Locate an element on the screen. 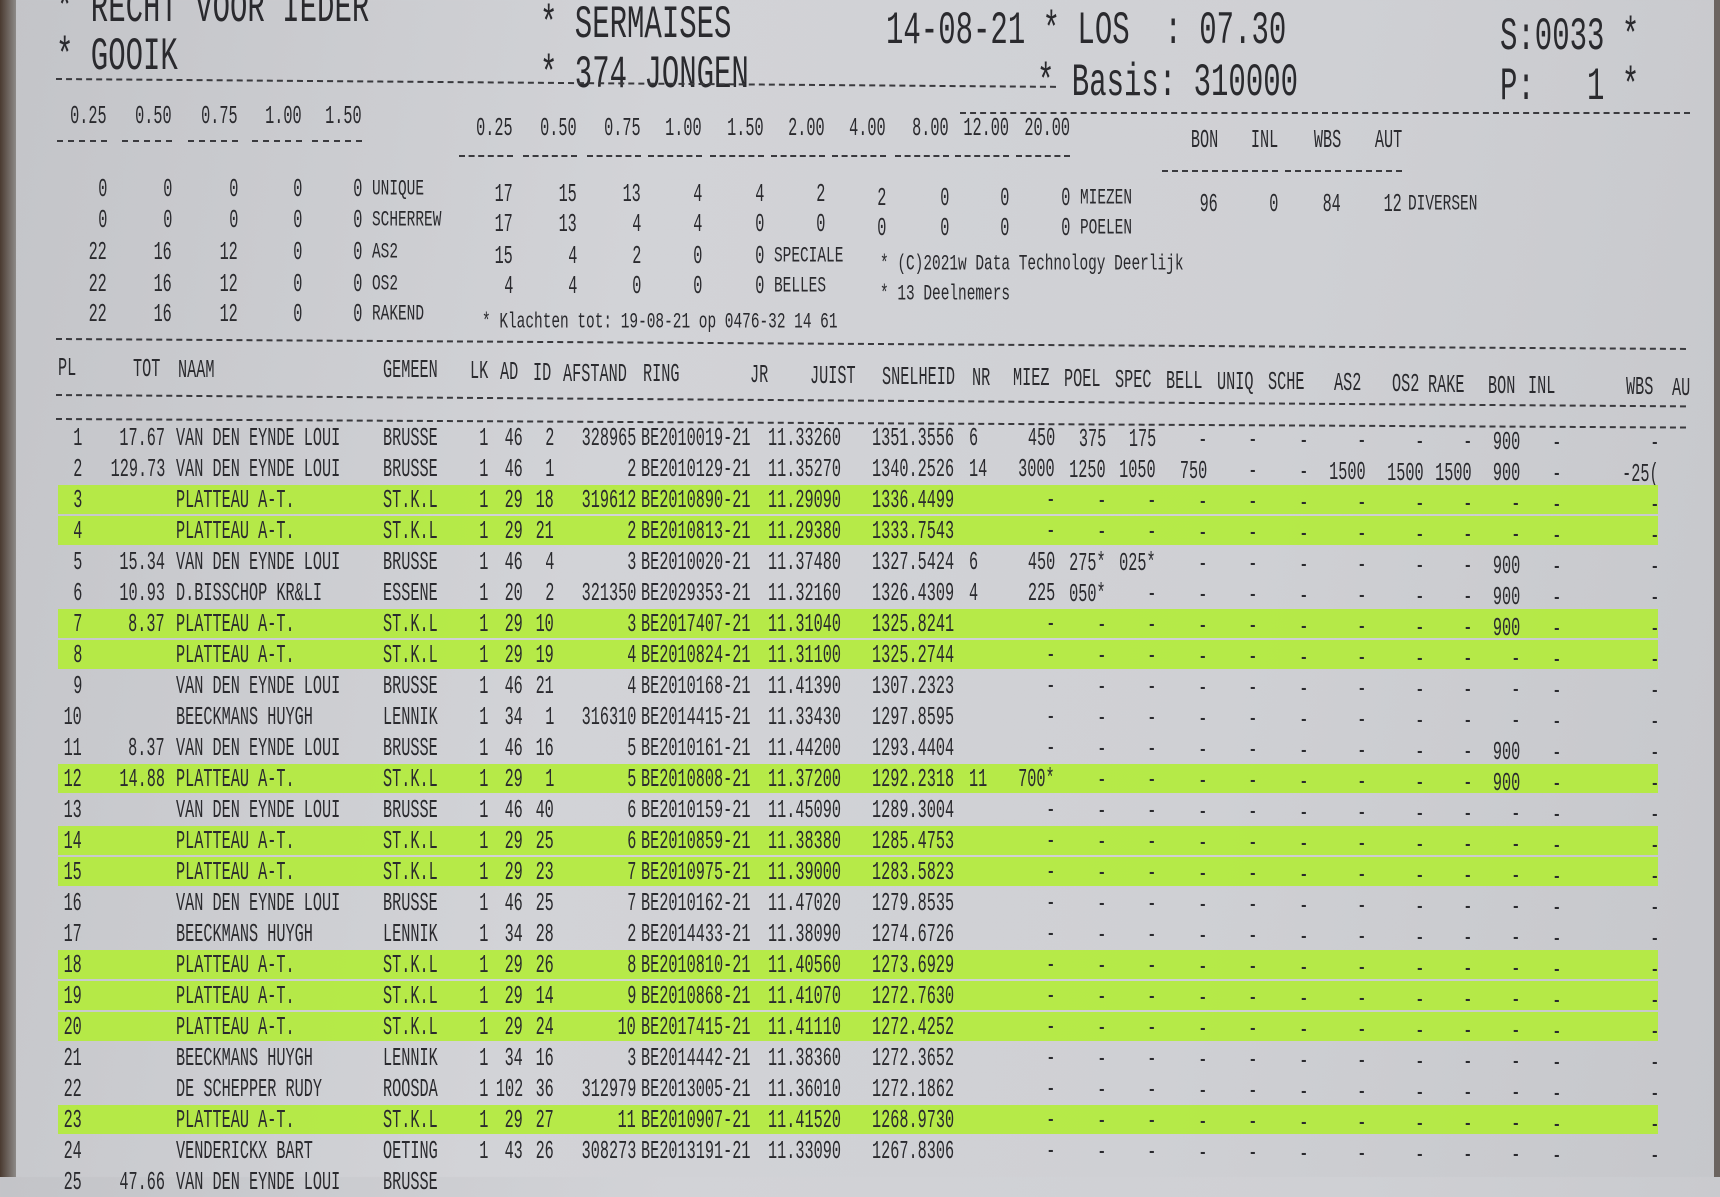  cell-afstand: 319612 is located at coordinates (608, 500).